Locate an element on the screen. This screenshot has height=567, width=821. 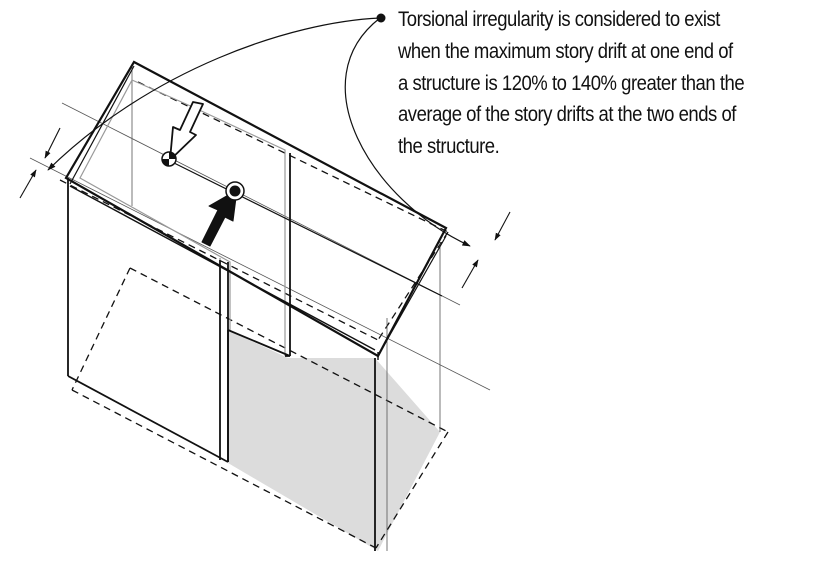
resistance-arrow-icon is located at coordinates (186, 131).